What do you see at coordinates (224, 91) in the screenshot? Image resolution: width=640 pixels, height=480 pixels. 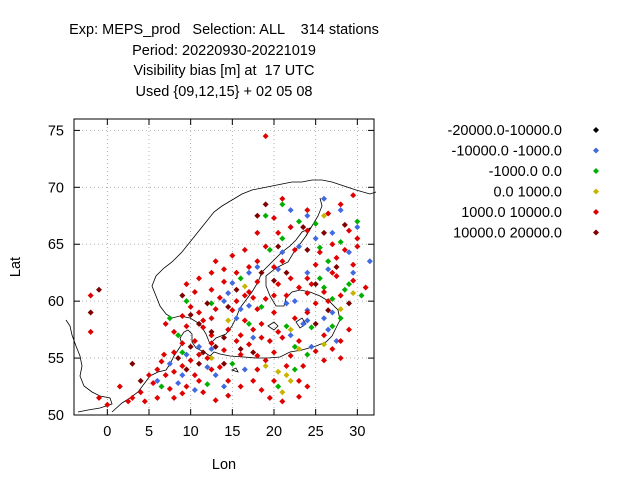 I see `title-line-4: Used {09,12,15} + 02 05 08` at bounding box center [224, 91].